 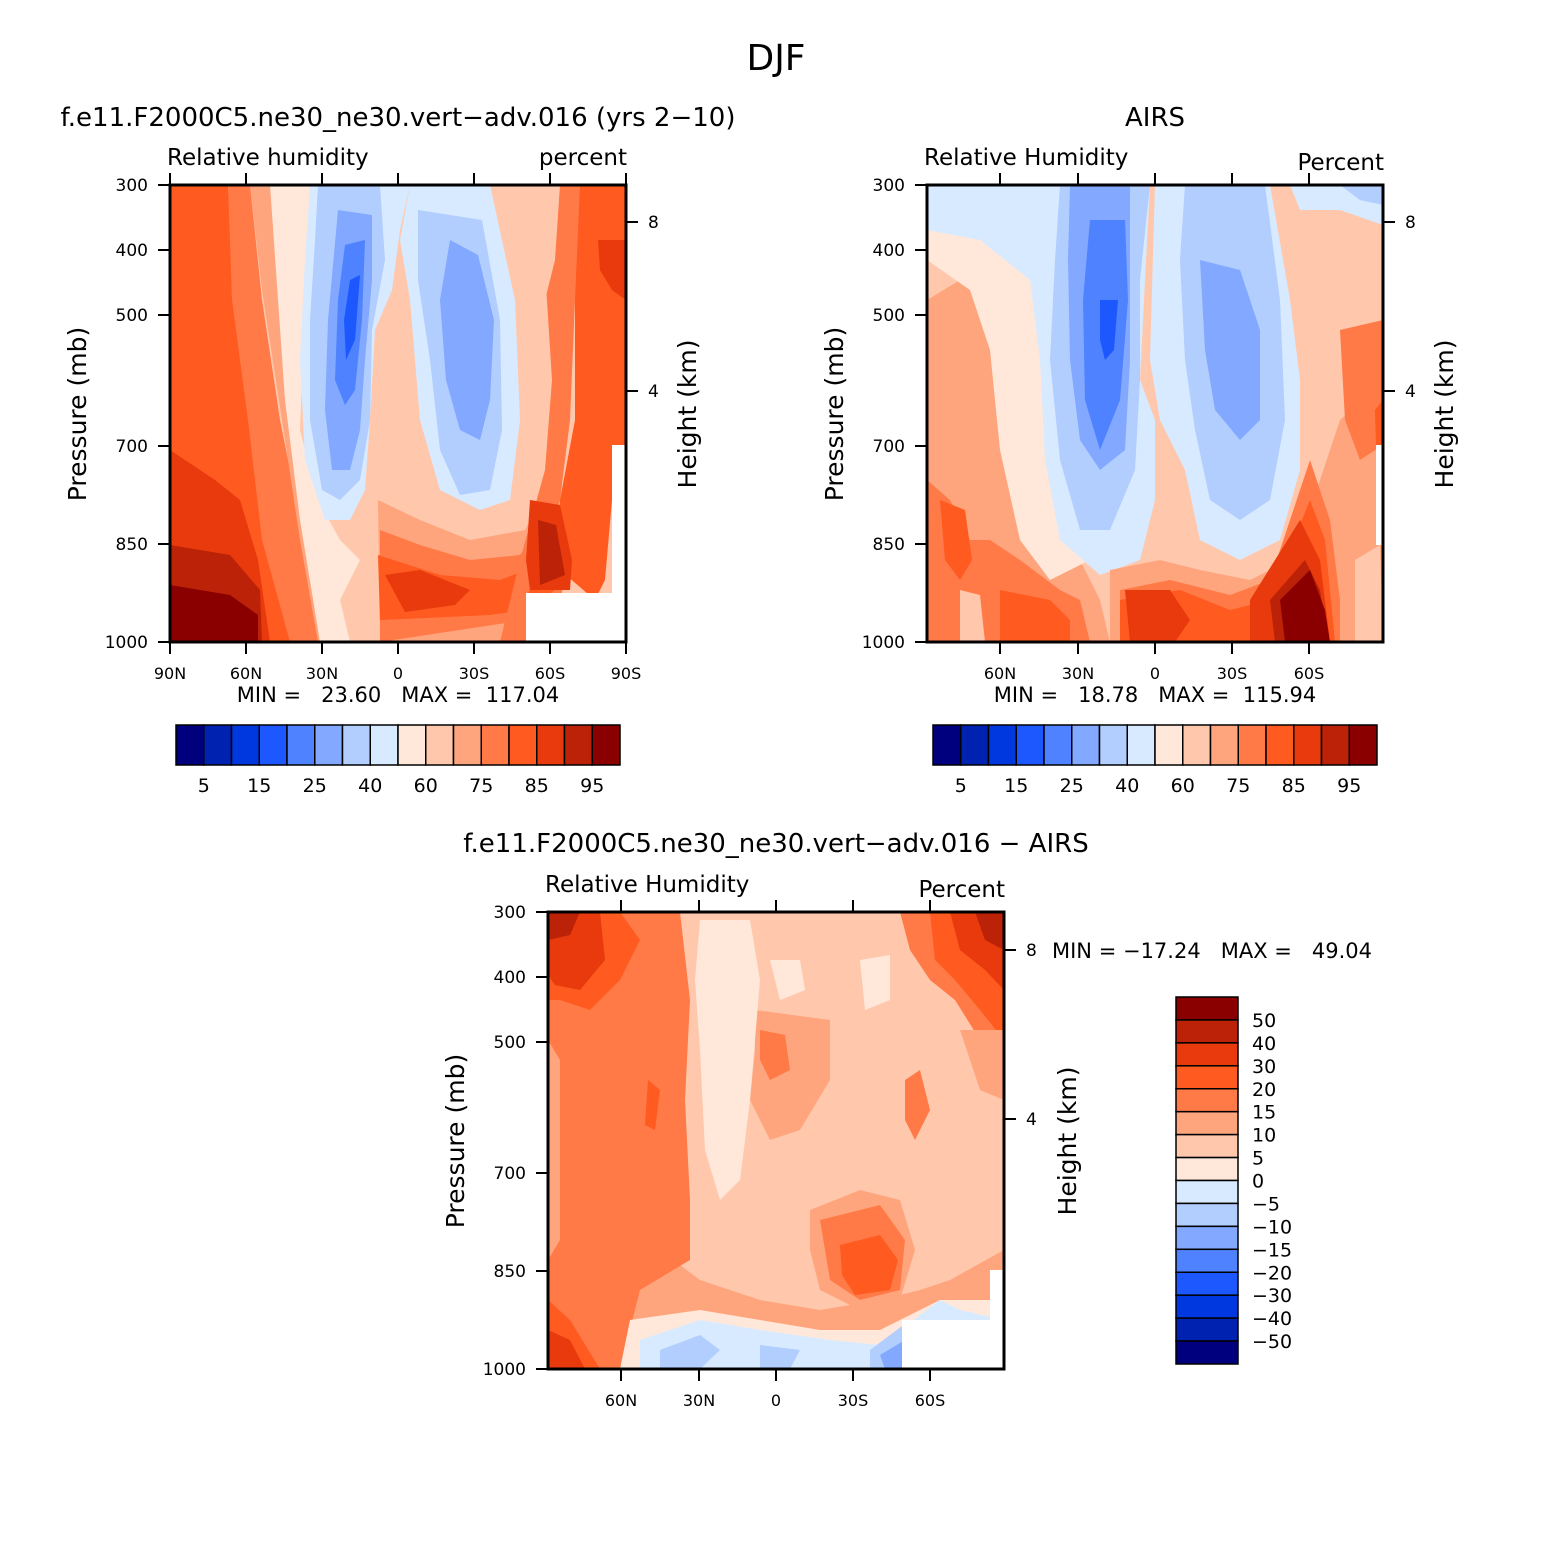 What do you see at coordinates (1294, 786) in the screenshot?
I see `colorbar-tick-label: 85` at bounding box center [1294, 786].